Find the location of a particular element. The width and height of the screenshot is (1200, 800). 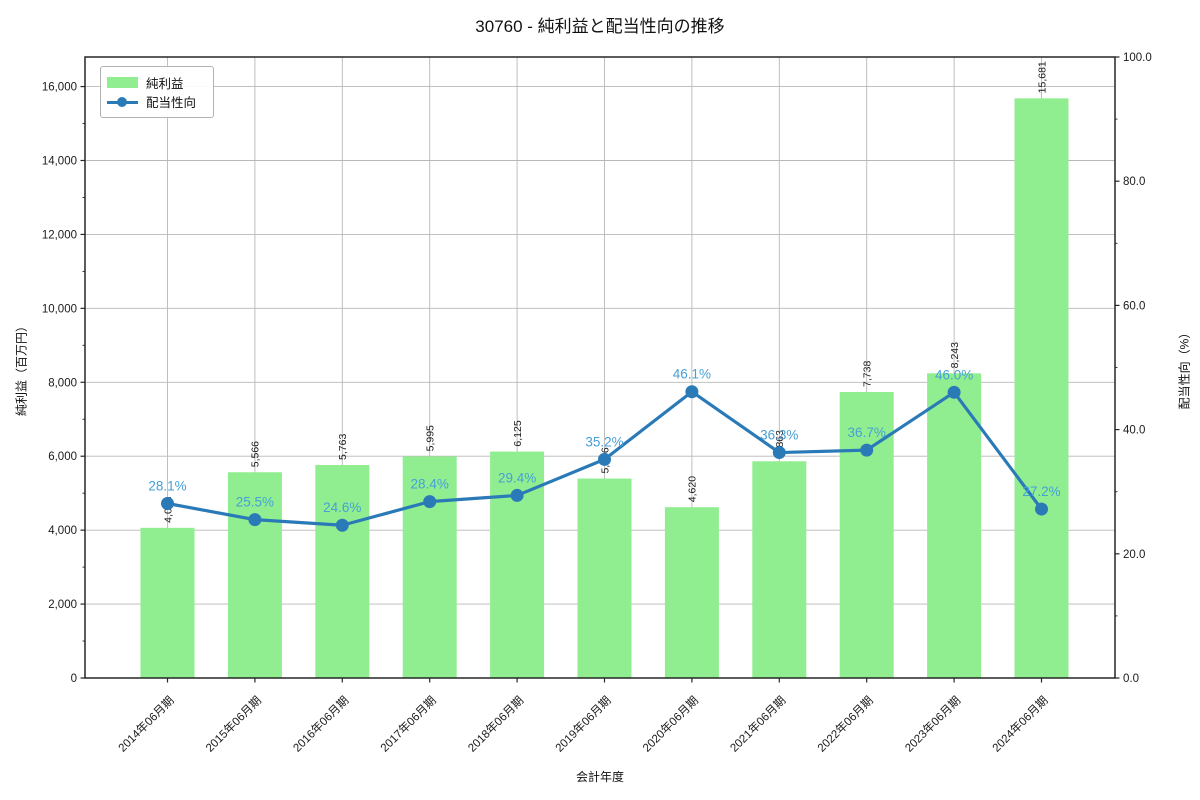

legend-line-swatch-icon is located at coordinates (122, 101).